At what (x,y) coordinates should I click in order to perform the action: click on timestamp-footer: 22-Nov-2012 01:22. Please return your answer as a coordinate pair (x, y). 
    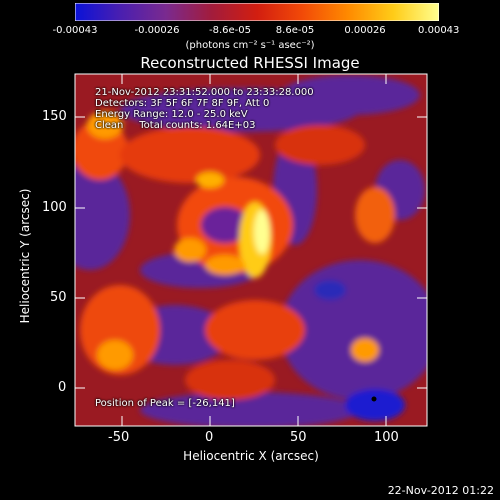
    Looking at the image, I should click on (440, 490).